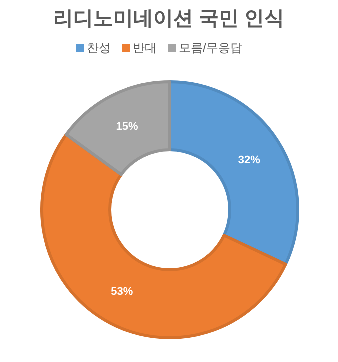 Image resolution: width=338 pixels, height=362 pixels. I want to click on donut-slice, so click(118, 128).